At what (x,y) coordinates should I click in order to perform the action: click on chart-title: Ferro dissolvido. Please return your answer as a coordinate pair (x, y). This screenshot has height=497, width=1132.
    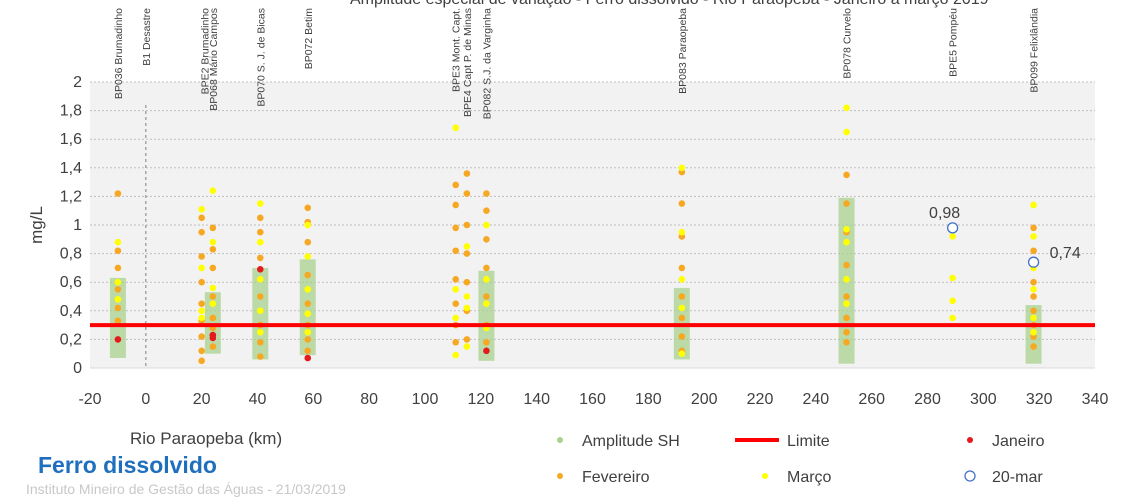
    Looking at the image, I should click on (127, 465).